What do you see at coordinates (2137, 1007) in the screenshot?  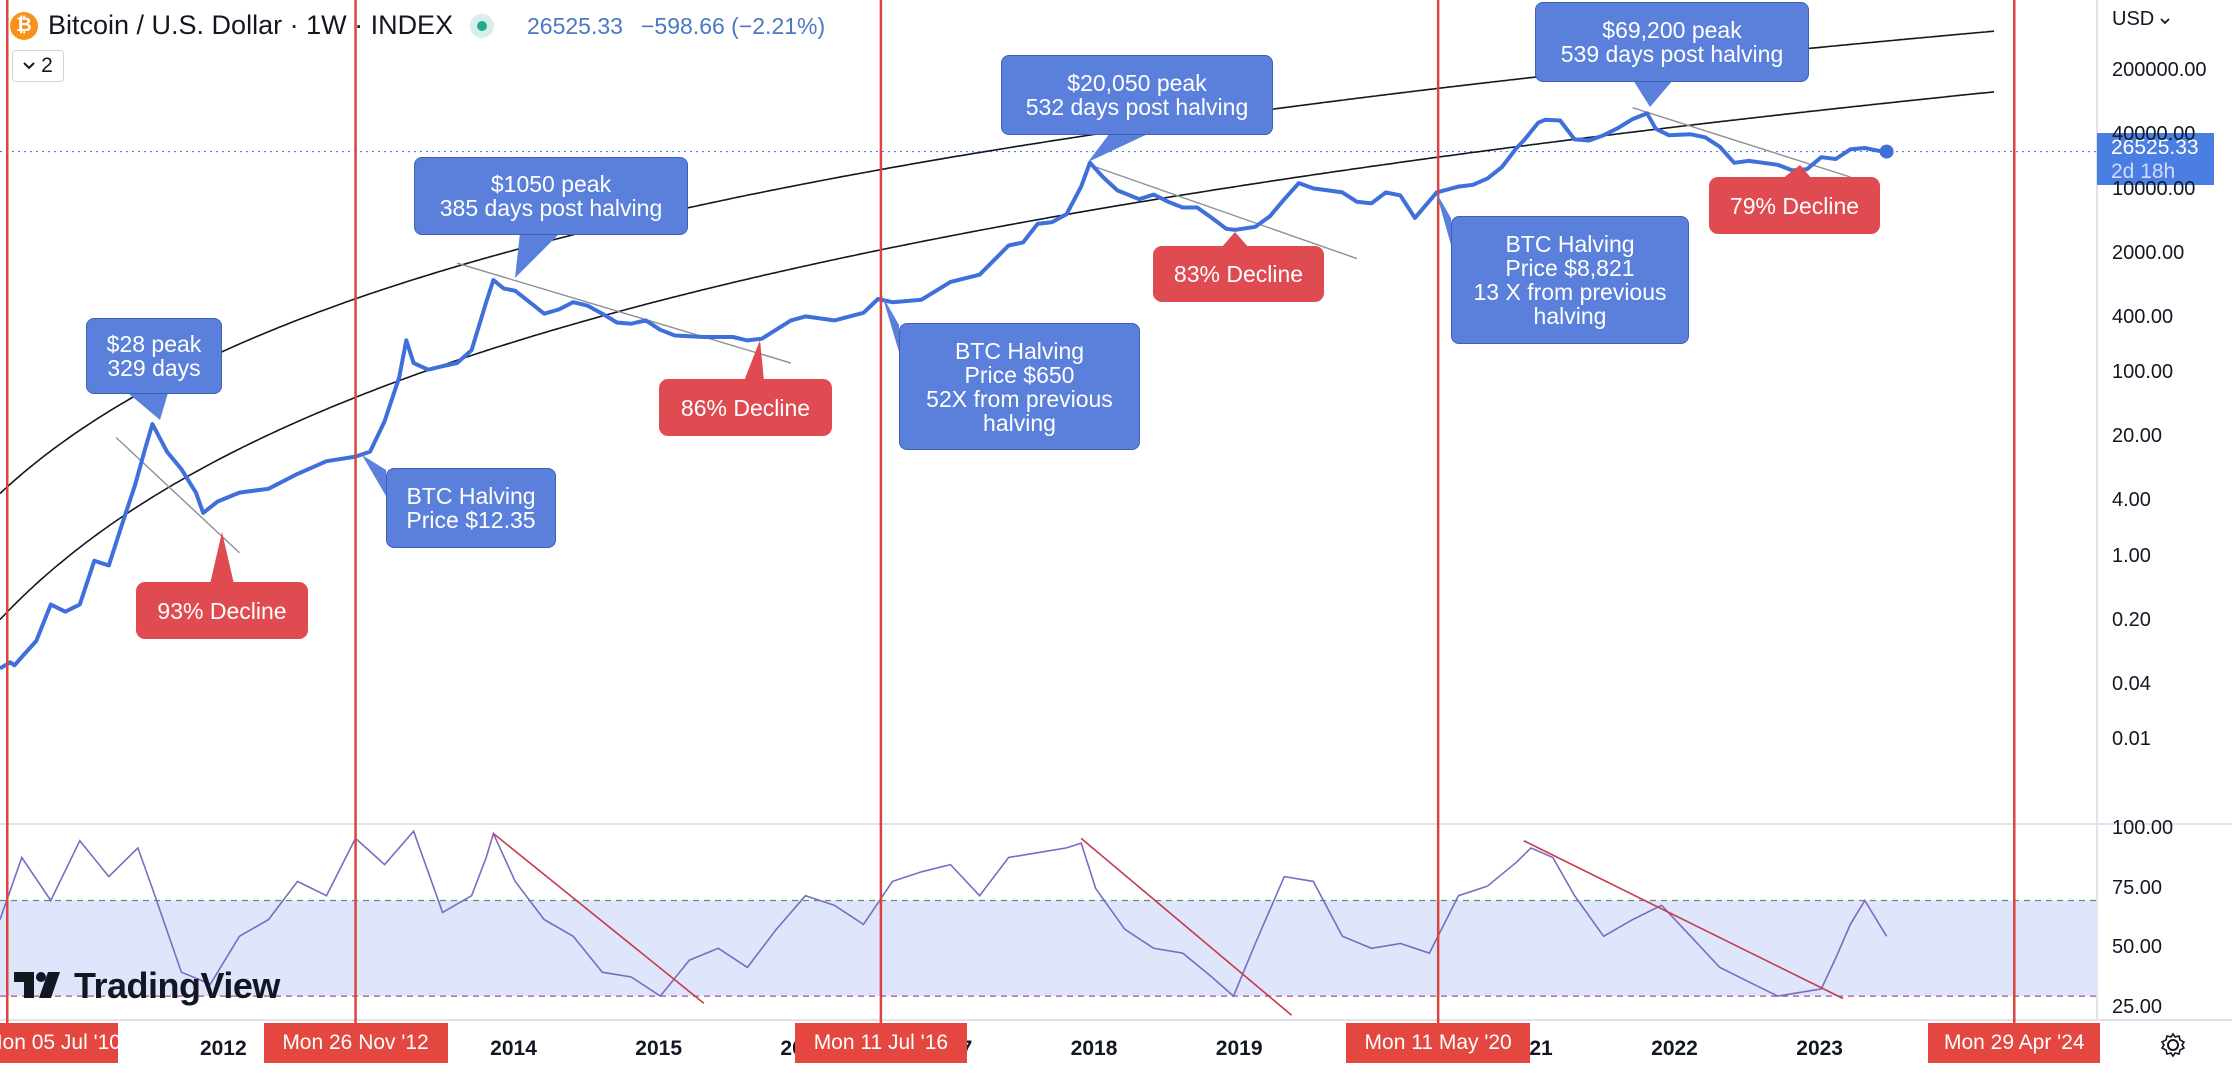 I see `rsi-axis-label: 25.00` at bounding box center [2137, 1007].